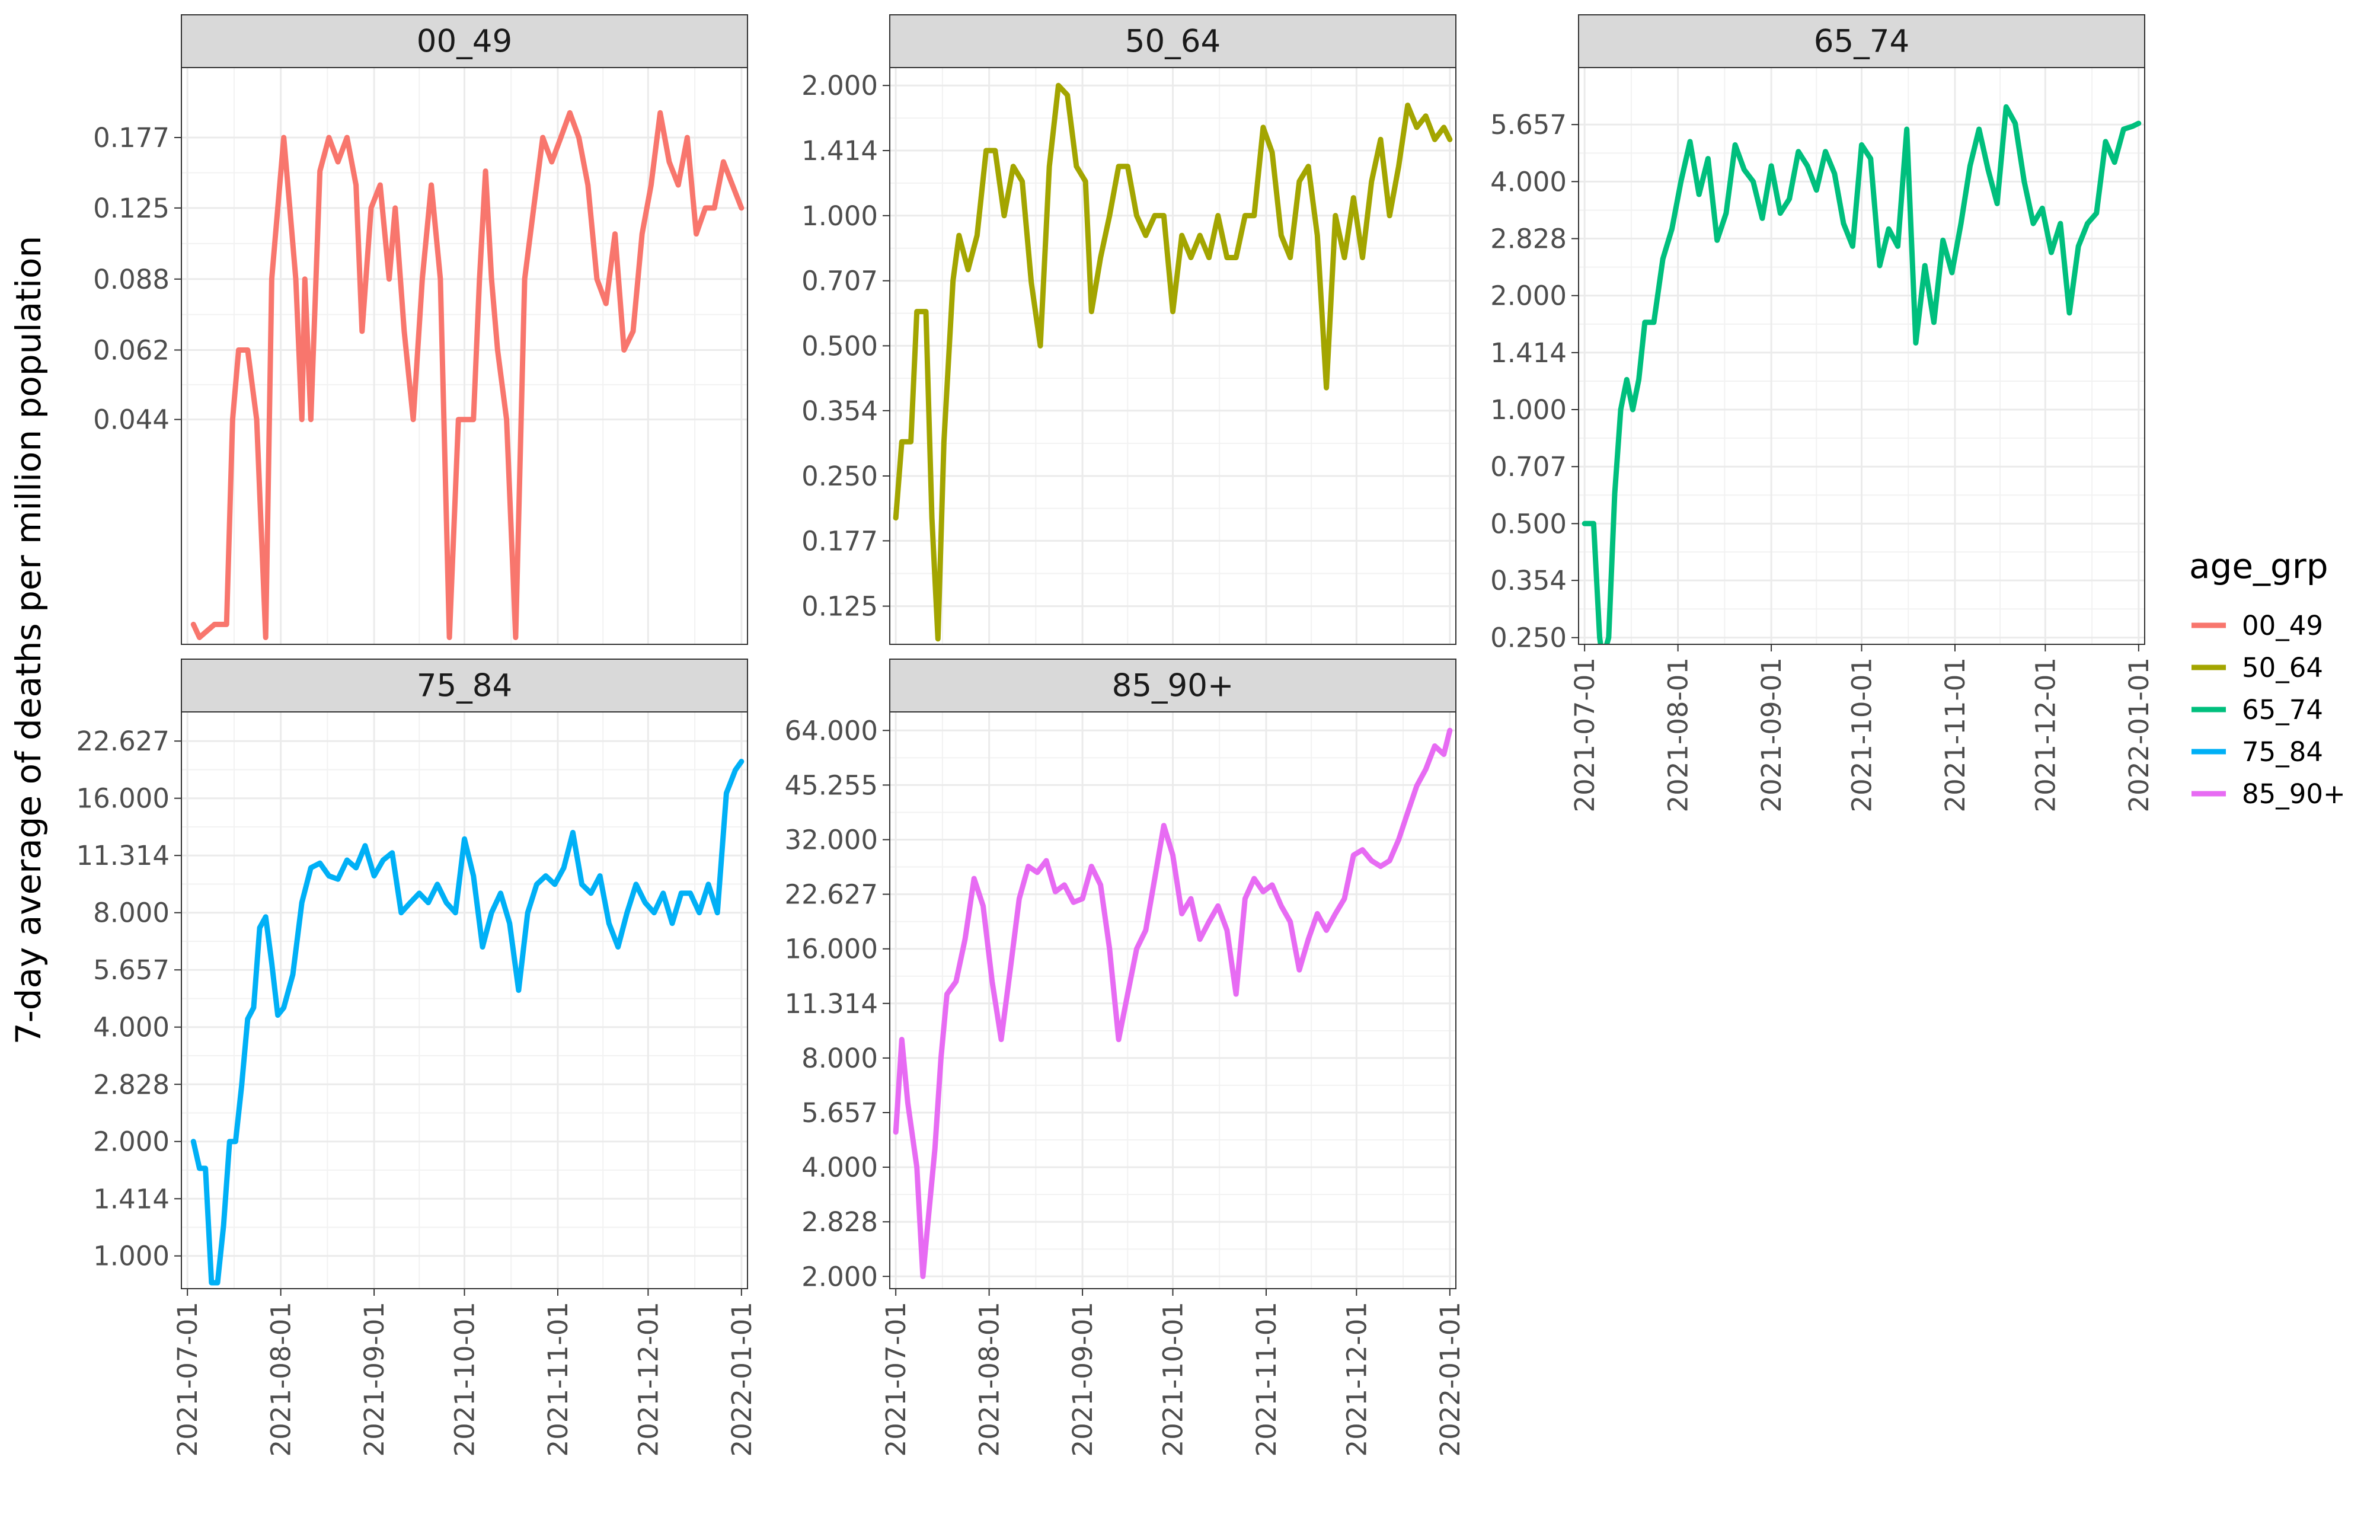  I want to click on panel-strip-label: 50_64, so click(1173, 42).